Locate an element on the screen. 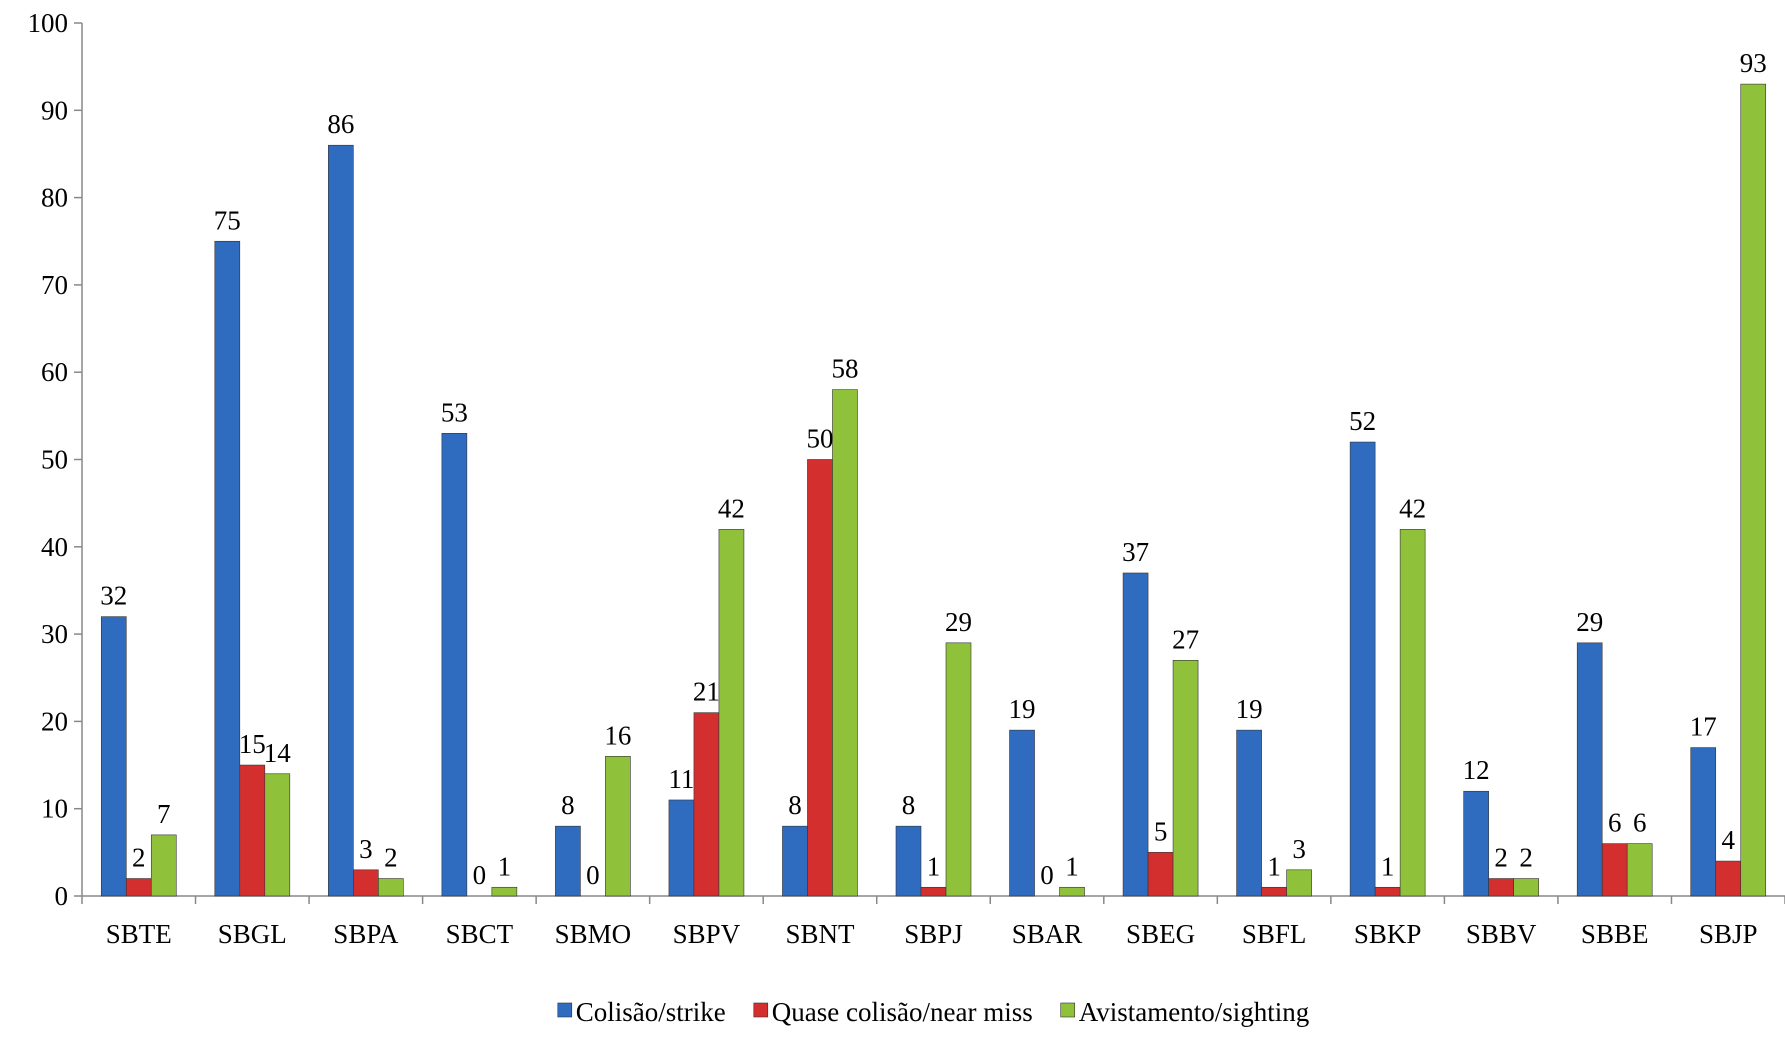 This screenshot has height=1038, width=1785. x-tick-label: SBFL is located at coordinates (1274, 934).